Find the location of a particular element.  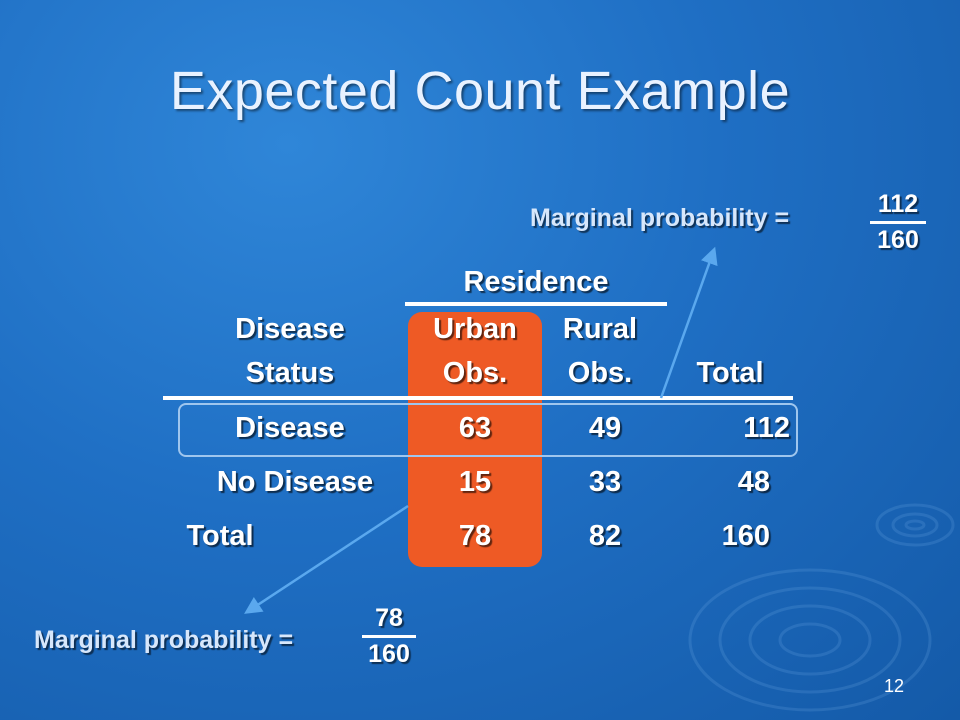

marginal-bottom-numerator: 78 is located at coordinates (389, 621).